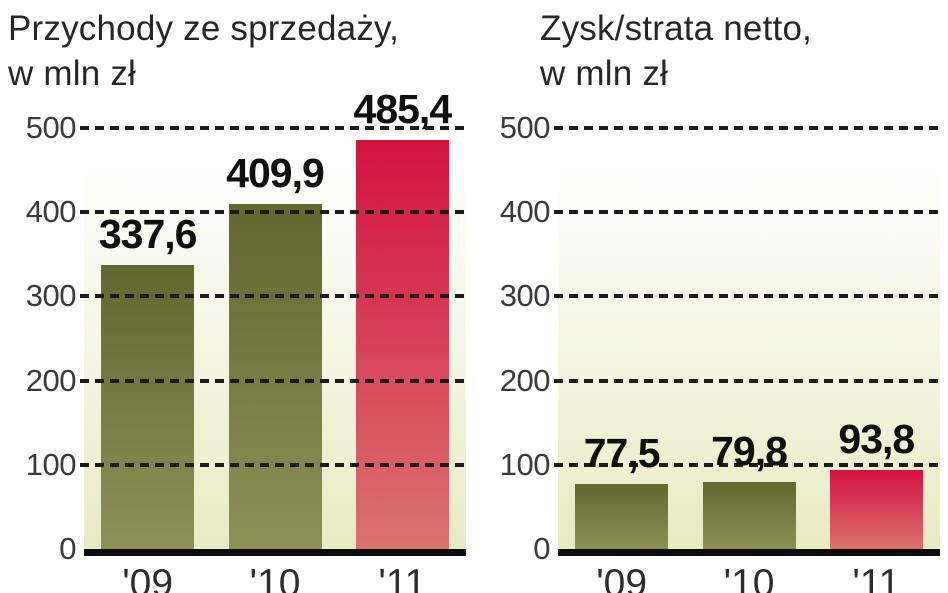 This screenshot has height=593, width=948. What do you see at coordinates (876, 439) in the screenshot?
I see `value-label-11: 93,8` at bounding box center [876, 439].